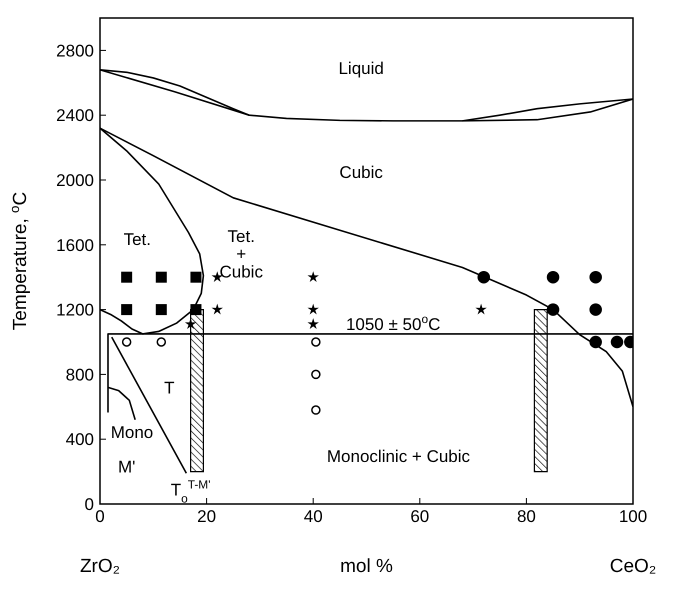  What do you see at coordinates (100, 566) in the screenshot?
I see `text: ZrO₂` at bounding box center [100, 566].